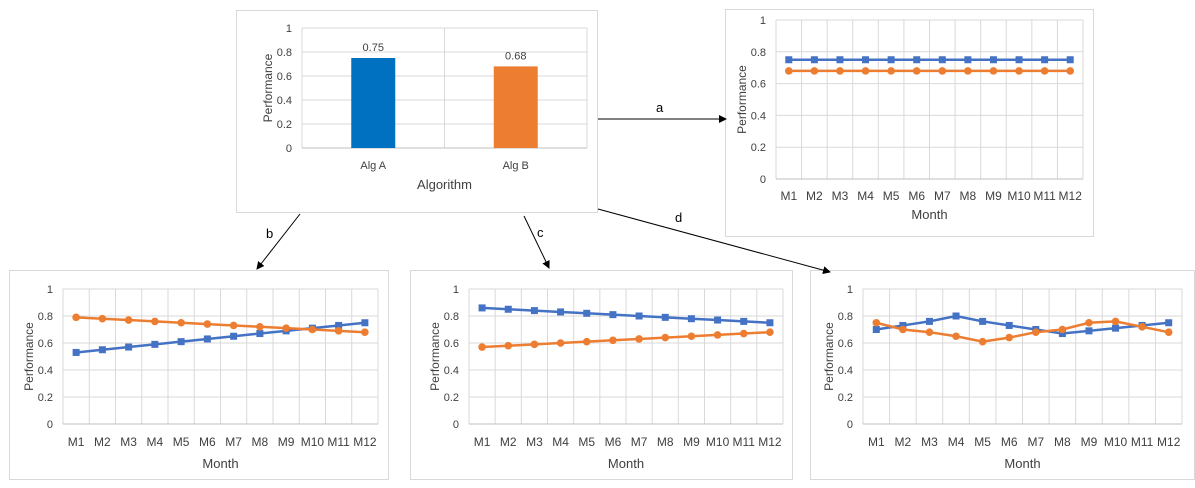  I want to click on bar-alg-a, so click(373, 103).